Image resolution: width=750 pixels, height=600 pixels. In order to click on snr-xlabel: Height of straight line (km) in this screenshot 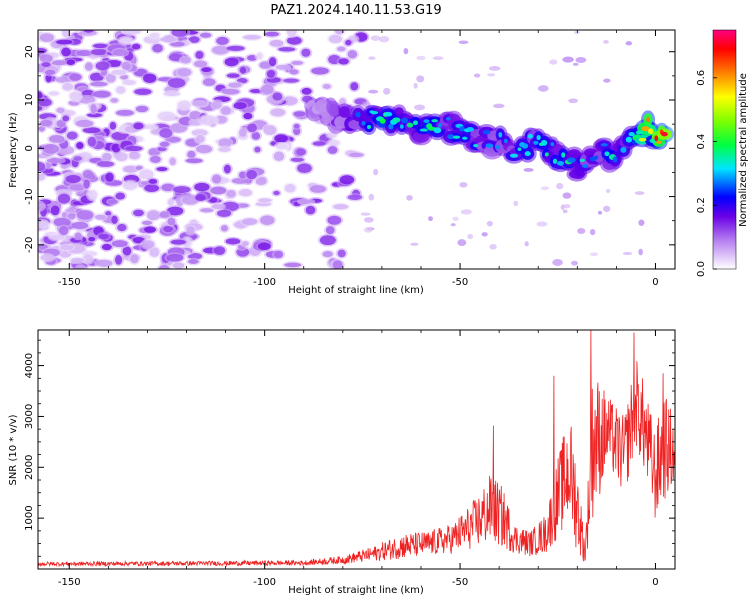, I will do `click(356, 590)`.